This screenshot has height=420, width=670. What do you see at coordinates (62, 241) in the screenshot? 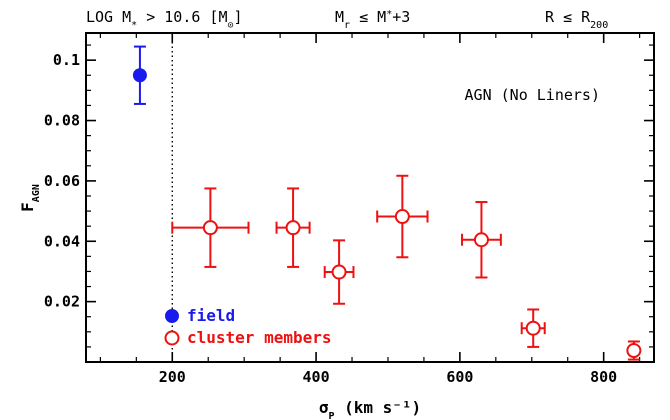
I see `y-tick-label: 0.04` at bounding box center [62, 241].